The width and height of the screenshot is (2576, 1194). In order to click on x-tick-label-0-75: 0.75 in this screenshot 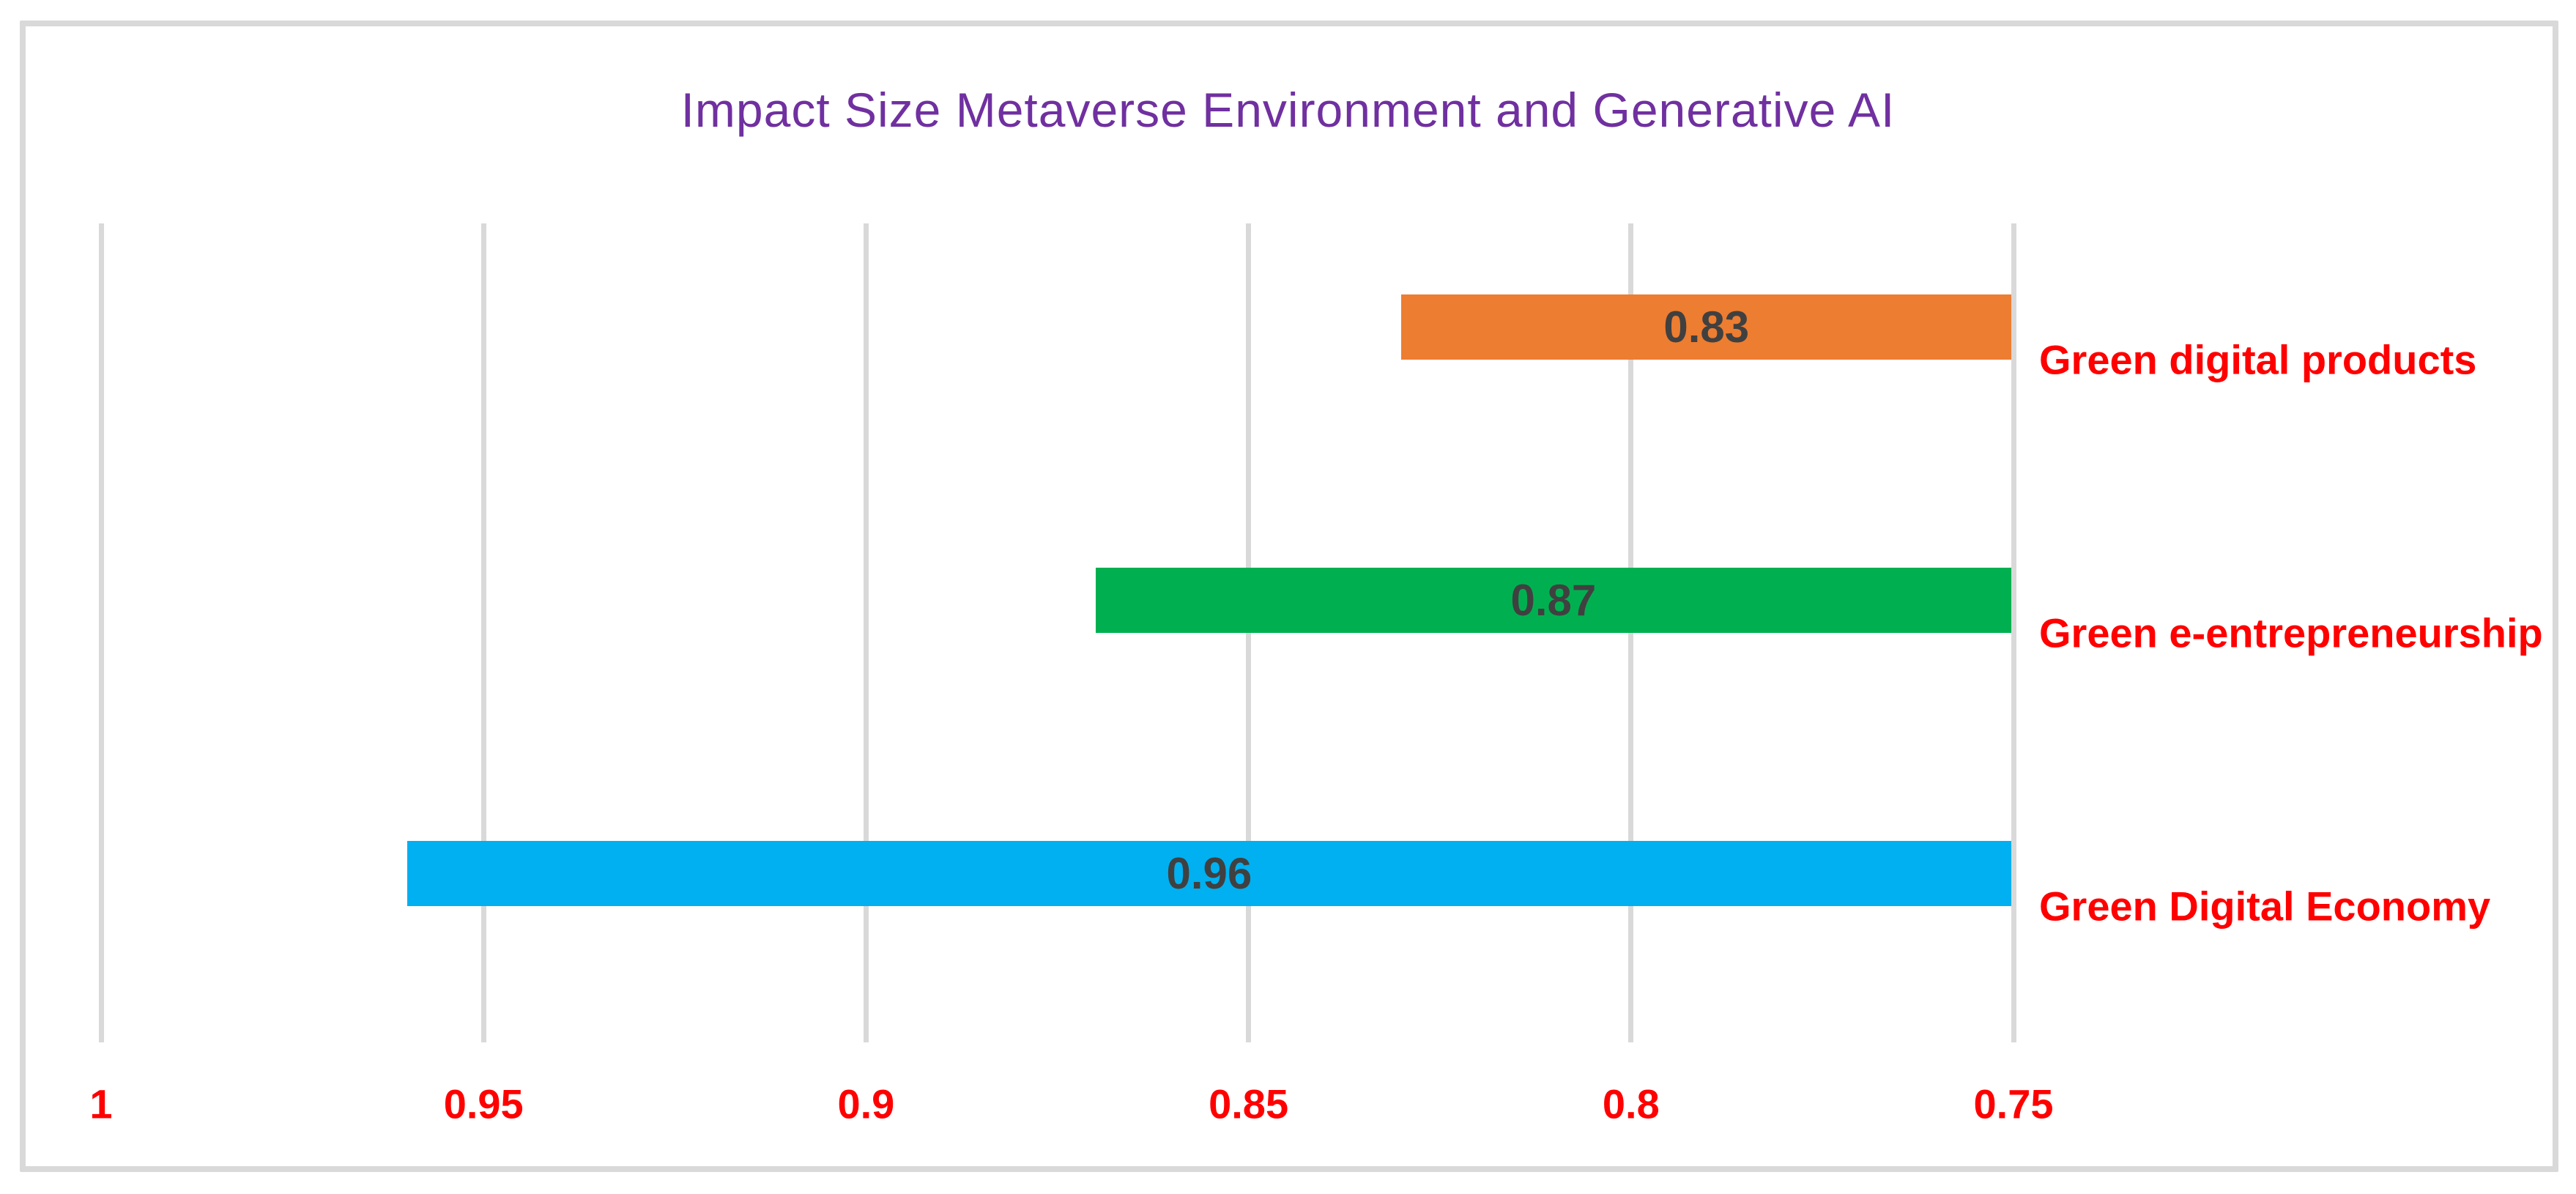, I will do `click(2013, 1103)`.